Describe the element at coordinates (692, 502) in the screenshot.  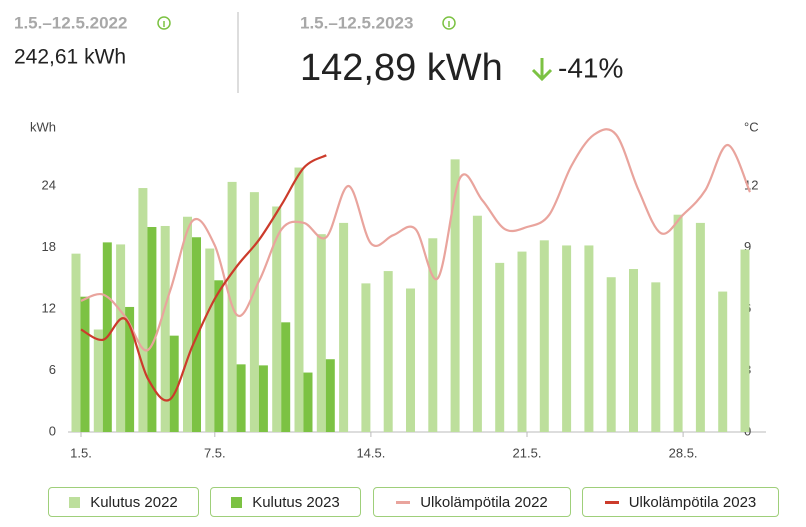
I see `legend-label: Ulkolämpötila 2023` at that location.